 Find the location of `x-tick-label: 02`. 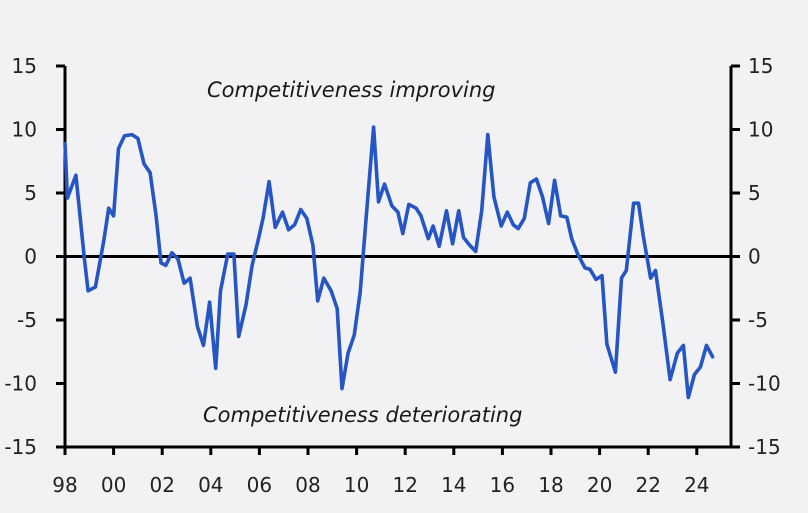

x-tick-label: 02 is located at coordinates (161, 485).